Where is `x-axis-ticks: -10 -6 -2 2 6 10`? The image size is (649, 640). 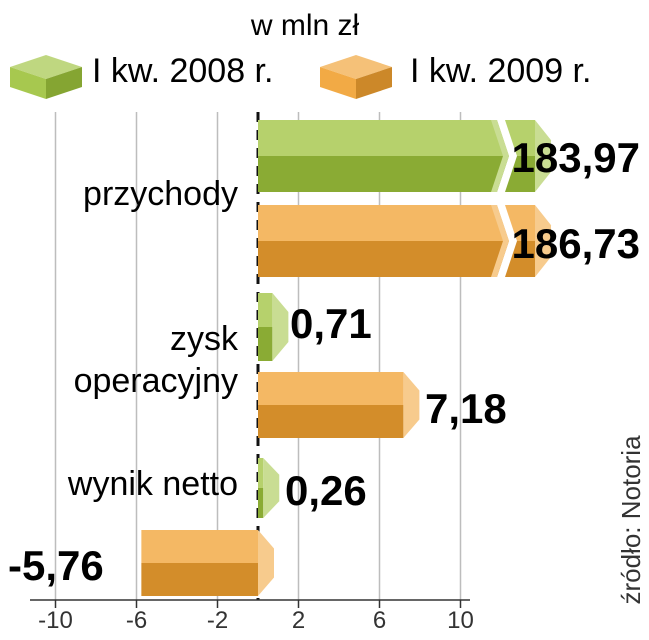 x-axis-ticks: -10 -6 -2 2 6 10 is located at coordinates (252, 616).